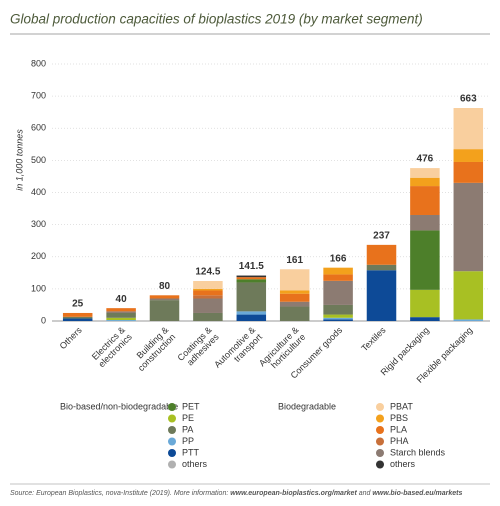 This screenshot has height=506, width=500. I want to click on y-tick-label: 0, so click(43, 320).